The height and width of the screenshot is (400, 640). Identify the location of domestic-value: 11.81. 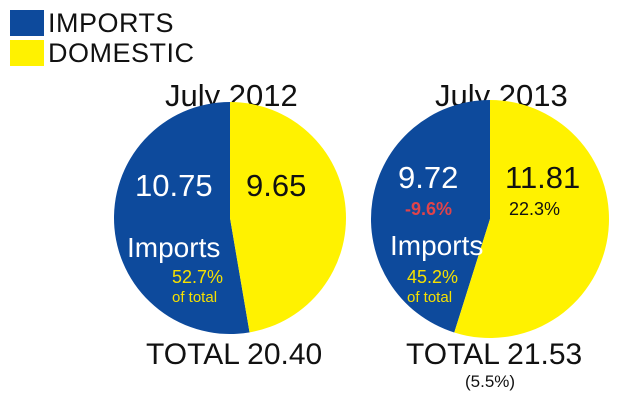
(543, 177).